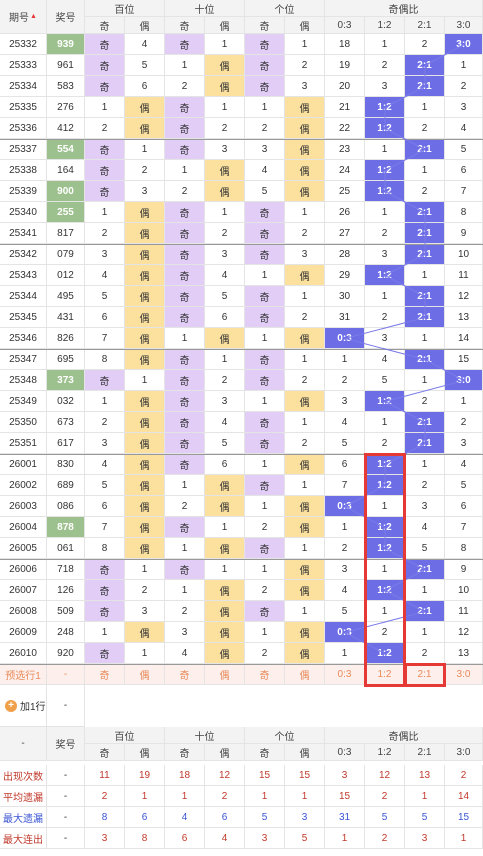 The height and width of the screenshot is (856, 483). Describe the element at coordinates (66, 360) in the screenshot. I see `award-cell: 695` at that location.